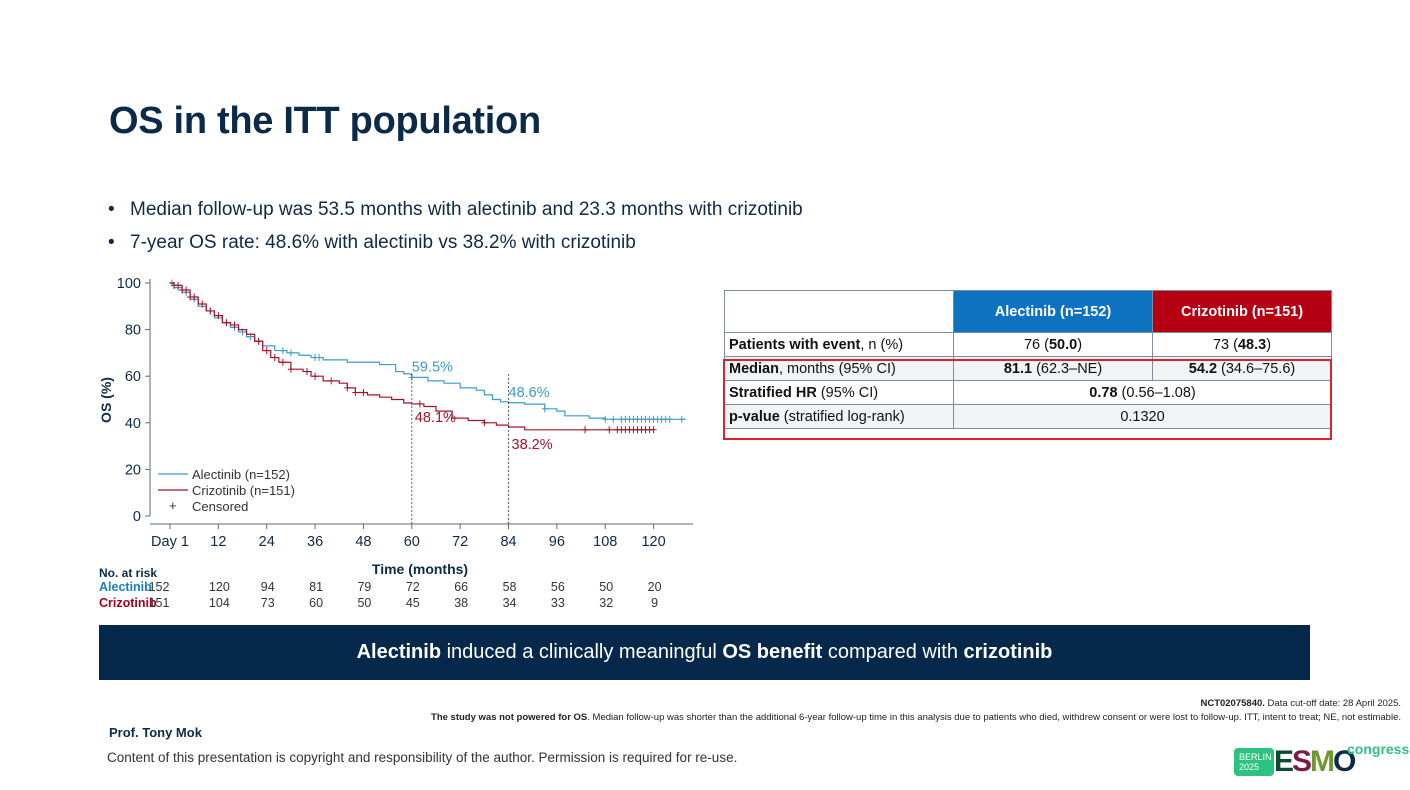  I want to click on risk-count: 151, so click(159, 603).